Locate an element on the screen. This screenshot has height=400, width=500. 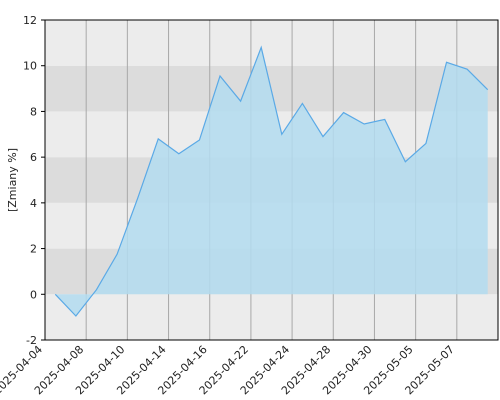
y-tick-label: 12 is located at coordinates (30, 20).